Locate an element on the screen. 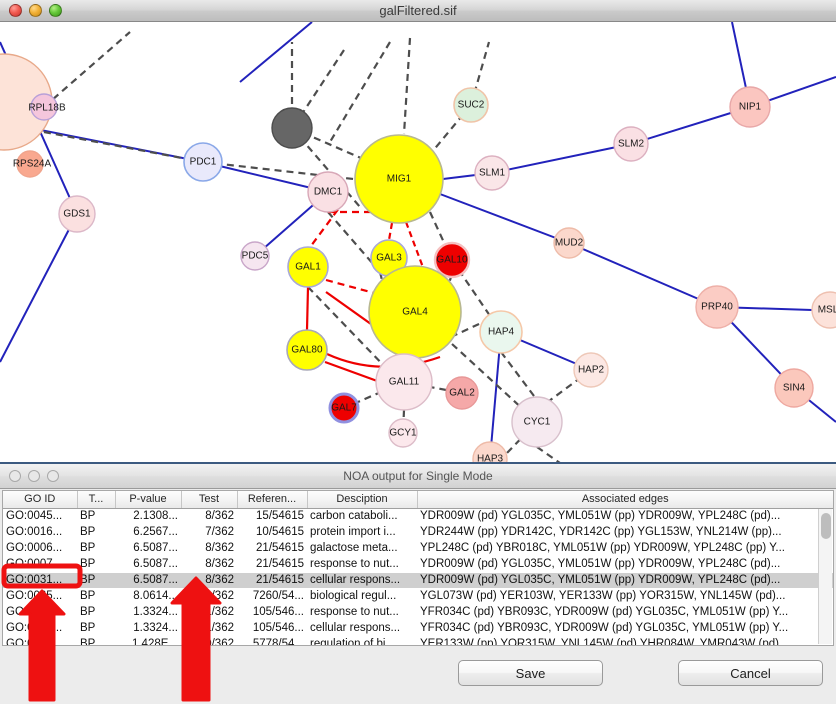 The image size is (836, 704). node-circle-slm2 is located at coordinates (631, 144).